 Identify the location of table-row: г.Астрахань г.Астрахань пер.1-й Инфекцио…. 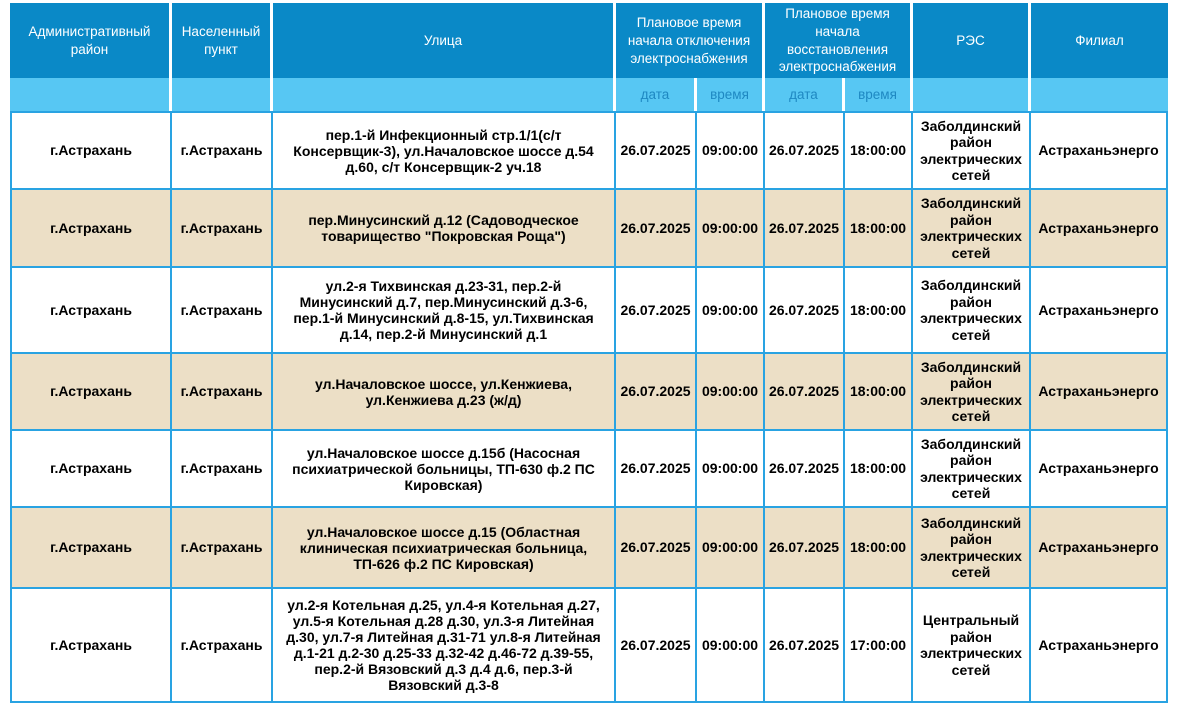
(589, 151).